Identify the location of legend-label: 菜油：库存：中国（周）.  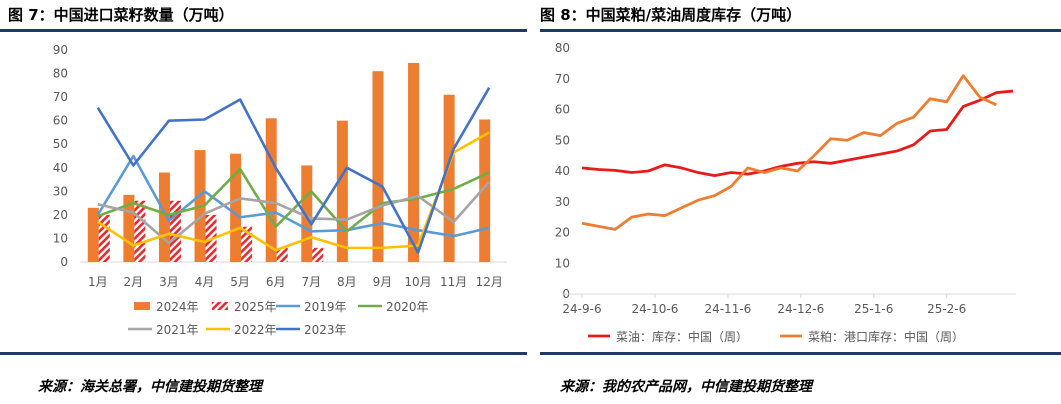
(682, 336).